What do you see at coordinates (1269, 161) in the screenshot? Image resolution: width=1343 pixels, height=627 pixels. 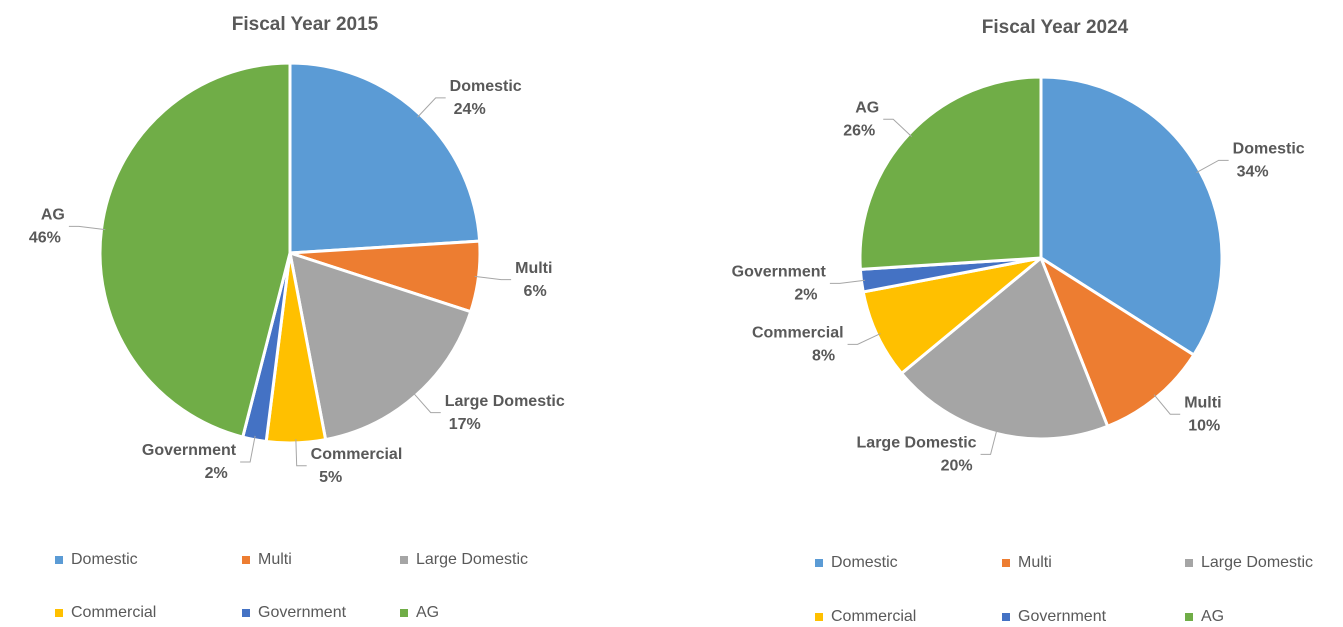 I see `data-label: Domestic 34%` at bounding box center [1269, 161].